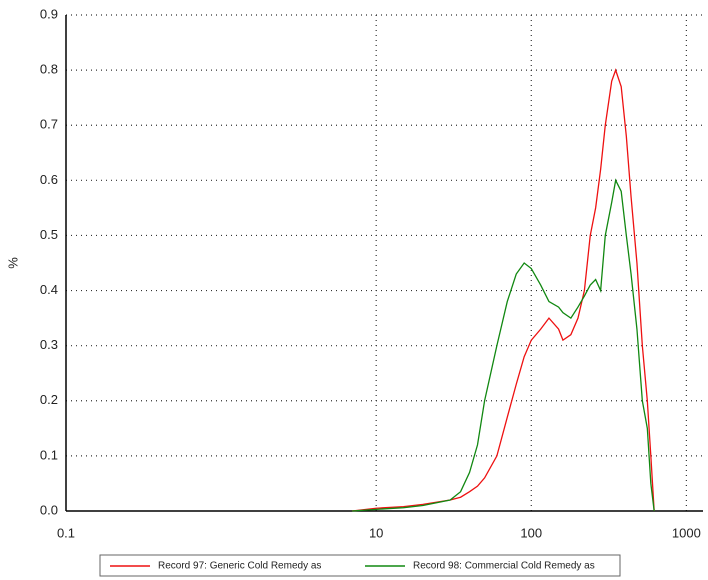 The height and width of the screenshot is (580, 708). What do you see at coordinates (531, 532) in the screenshot?
I see `x-tick-label: 100` at bounding box center [531, 532].